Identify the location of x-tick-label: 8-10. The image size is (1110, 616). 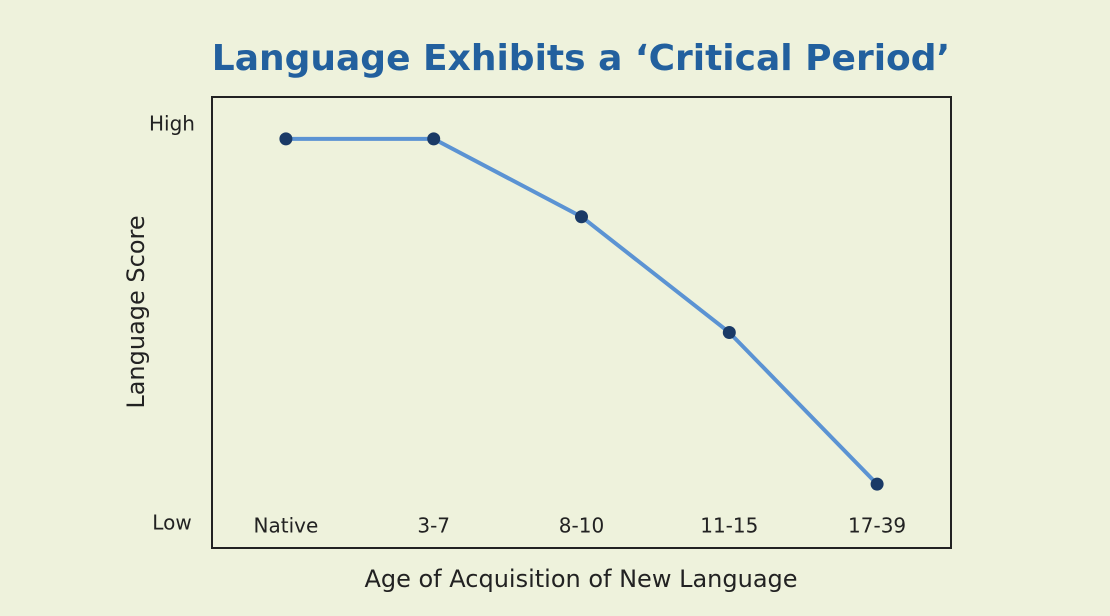
(581, 526).